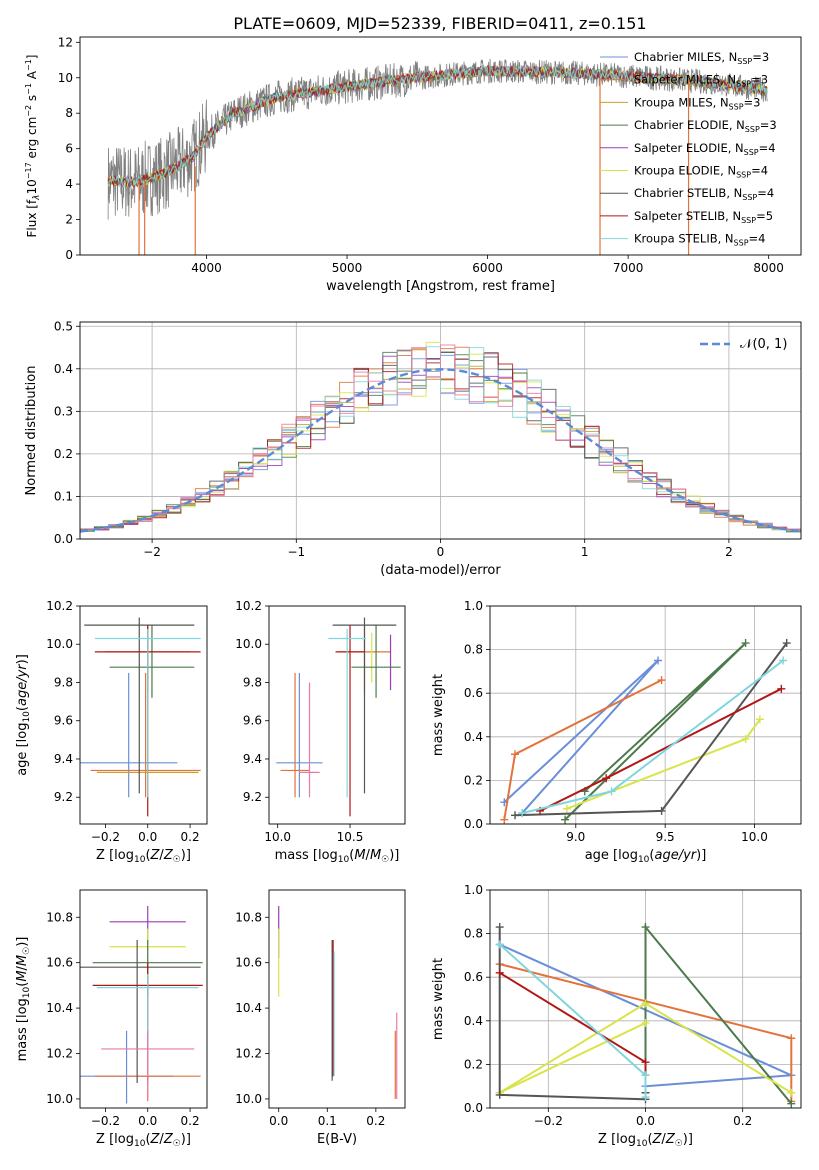 This screenshot has width=819, height=1170. What do you see at coordinates (63, 369) in the screenshot?
I see `y-tick-label: 0.4` at bounding box center [63, 369].